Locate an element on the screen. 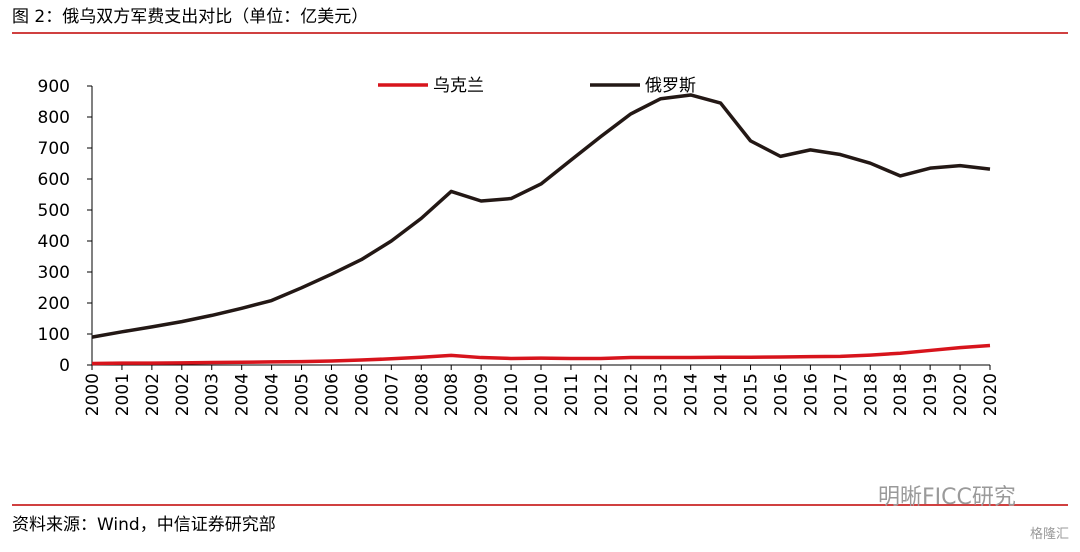 Image resolution: width=1080 pixels, height=552 pixels. x-tick-label: 2009 is located at coordinates (482, 394).